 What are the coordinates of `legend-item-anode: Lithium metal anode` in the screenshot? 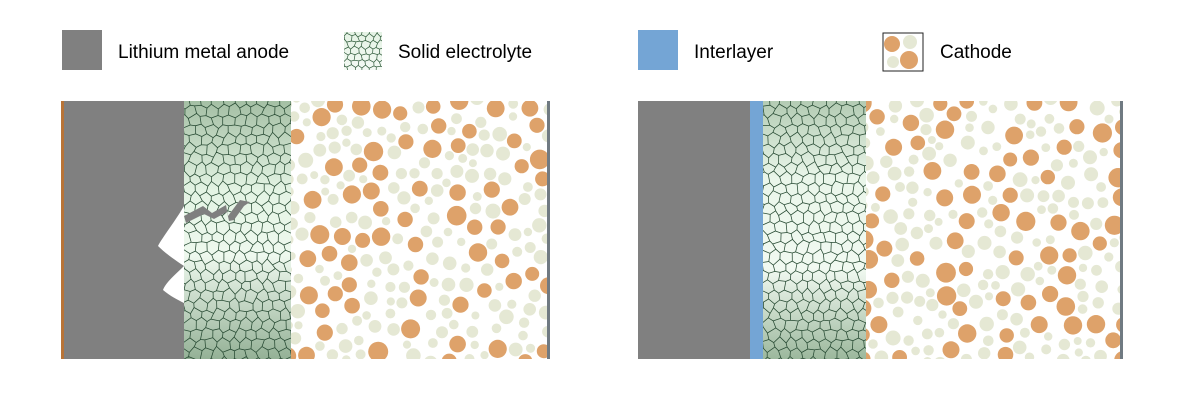 It's located at (175, 50).